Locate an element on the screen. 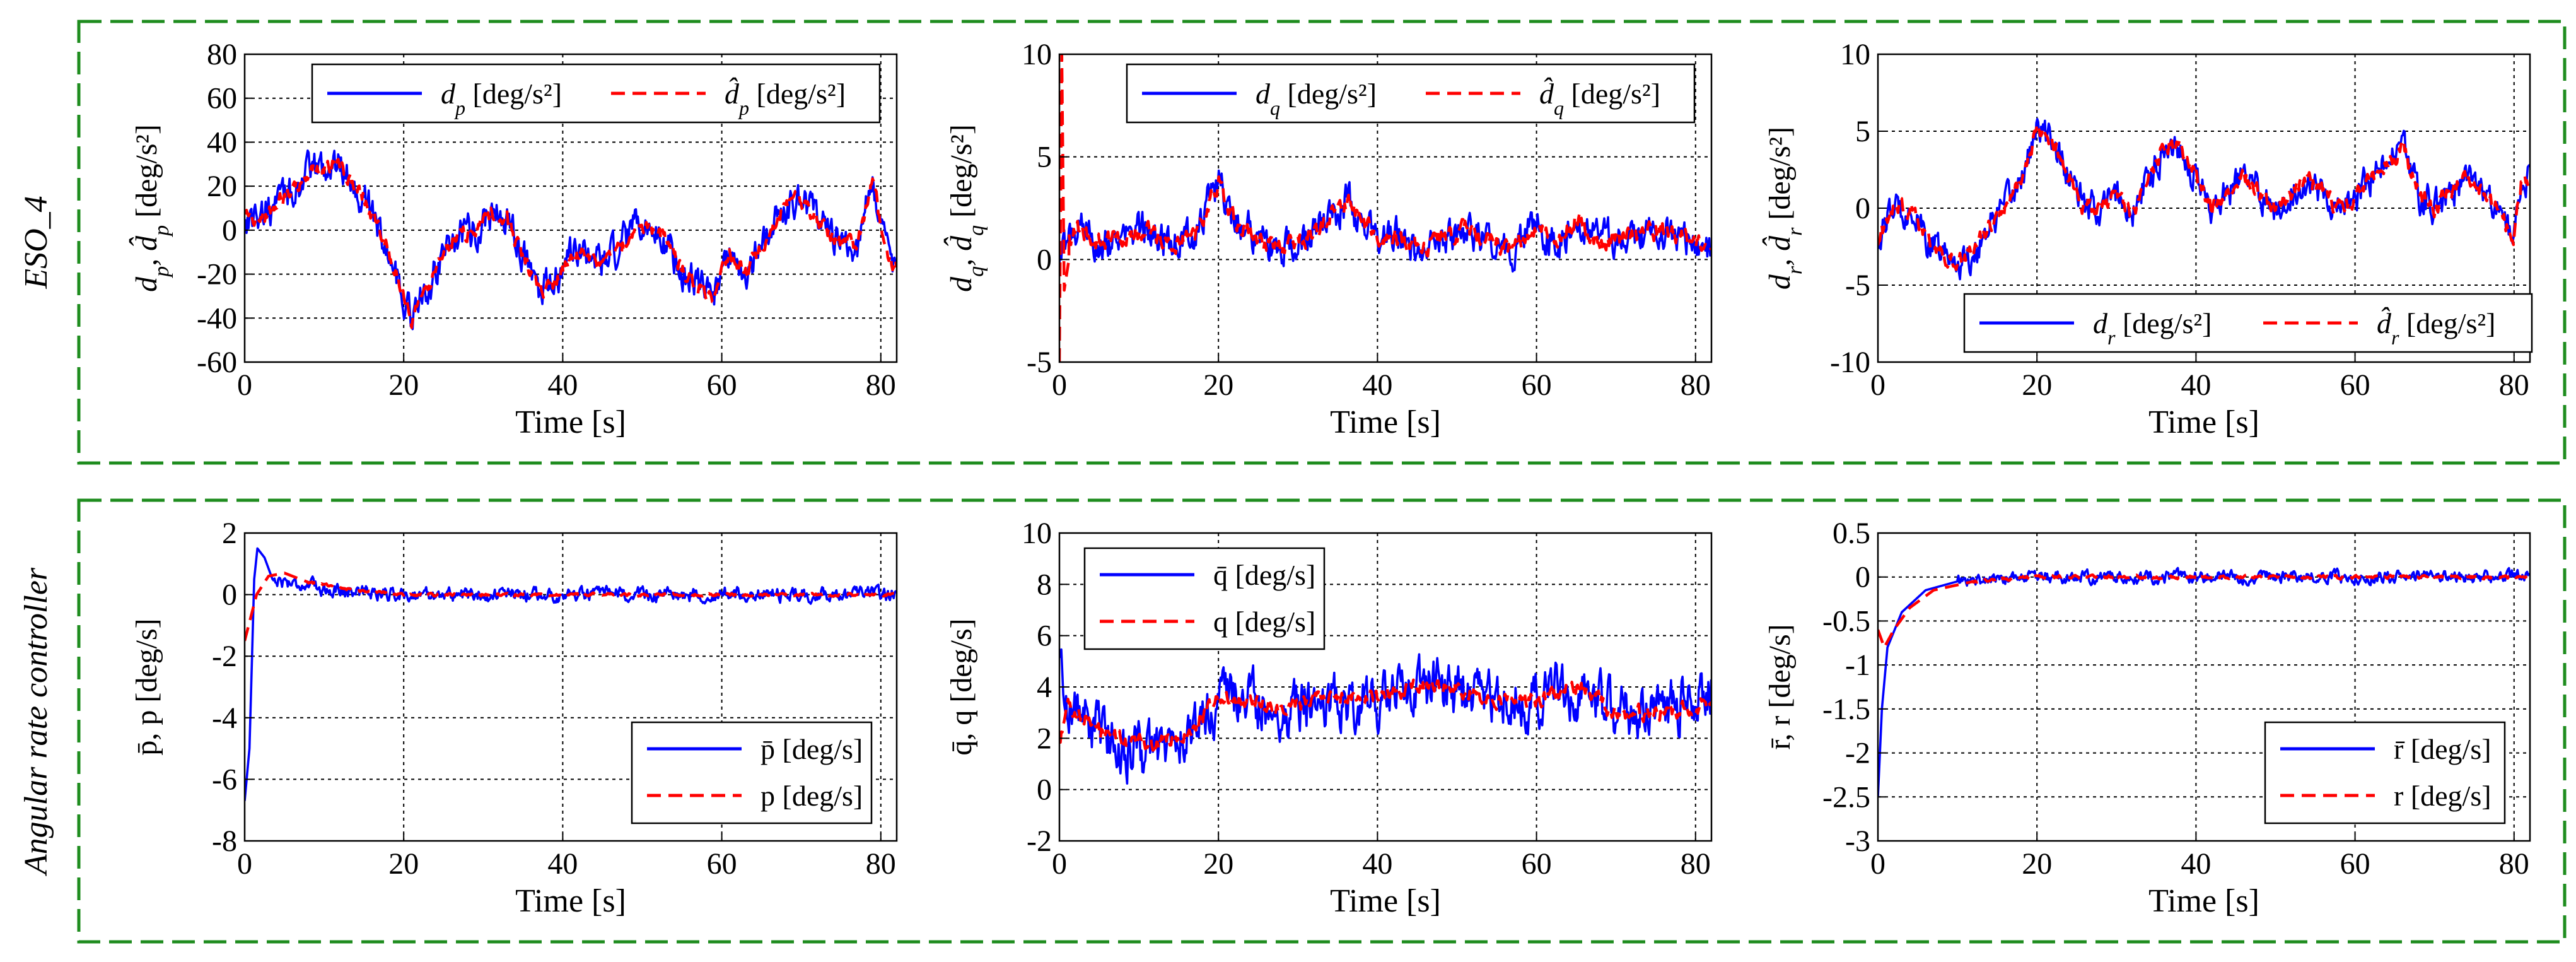 The image size is (2576, 962). label-part: q̄ [deg/s] is located at coordinates (1264, 575).